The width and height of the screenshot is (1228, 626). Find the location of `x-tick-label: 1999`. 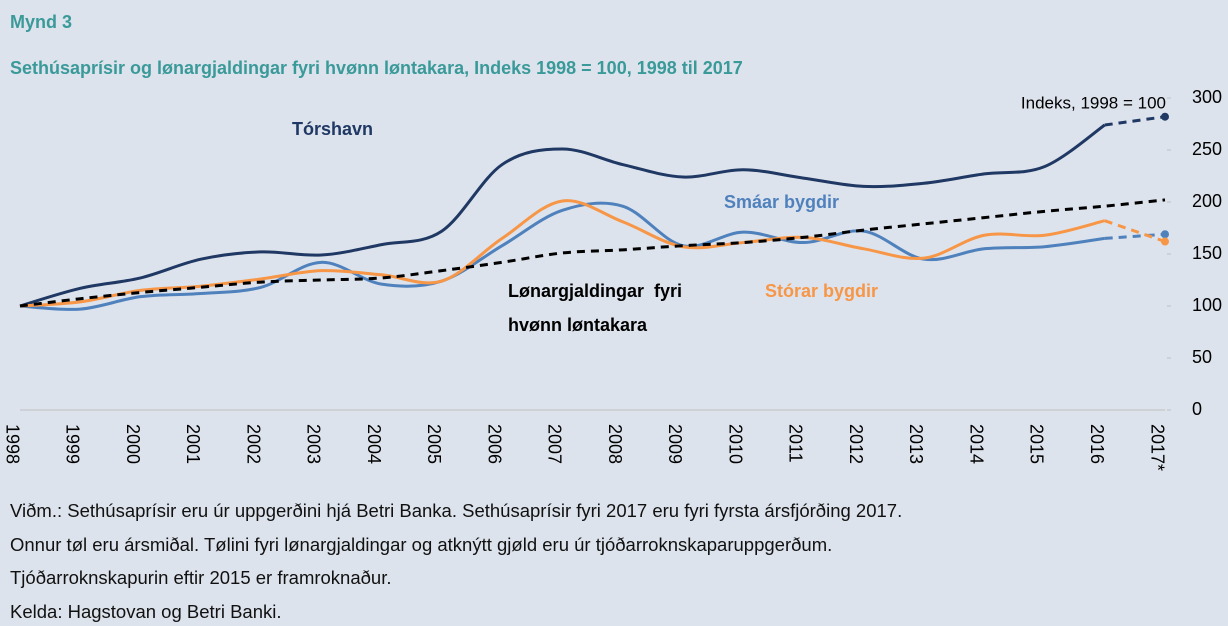

x-tick-label: 1999 is located at coordinates (73, 444).